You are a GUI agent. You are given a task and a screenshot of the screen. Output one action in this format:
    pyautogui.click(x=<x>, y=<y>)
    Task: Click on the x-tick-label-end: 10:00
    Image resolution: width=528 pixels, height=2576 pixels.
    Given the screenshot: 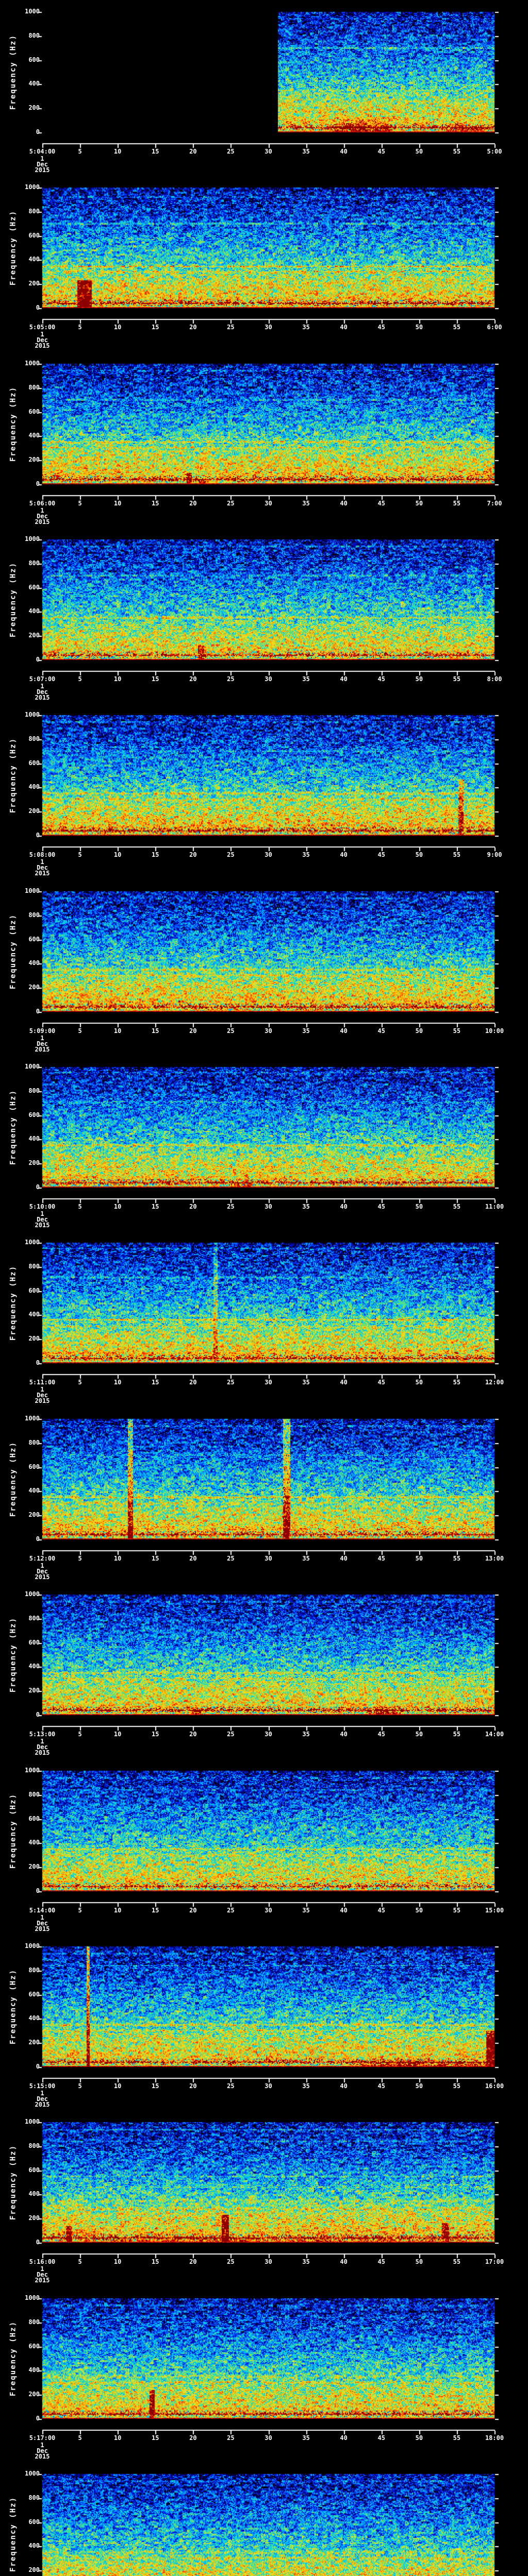 What is the action you would take?
    pyautogui.click(x=494, y=1031)
    